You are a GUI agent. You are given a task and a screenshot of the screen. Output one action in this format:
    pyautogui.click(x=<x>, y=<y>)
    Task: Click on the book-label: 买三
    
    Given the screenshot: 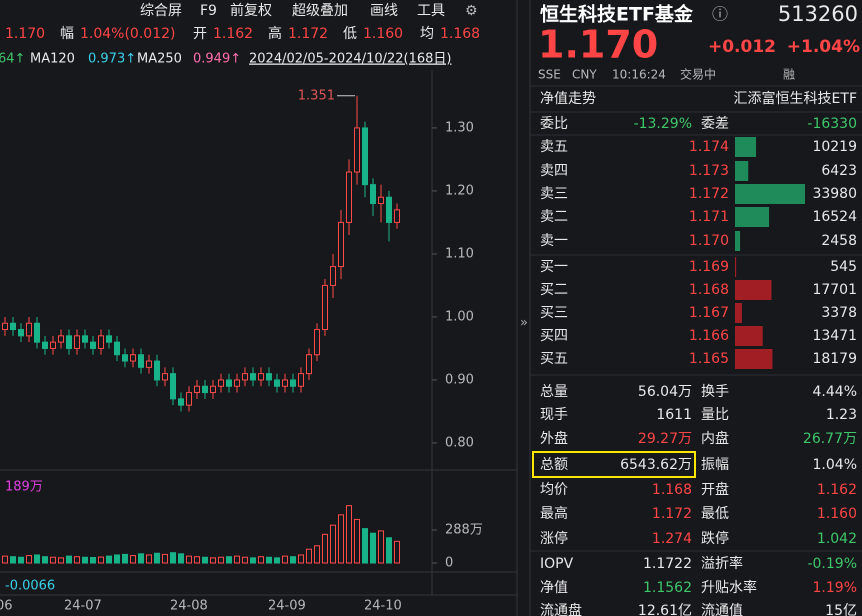 What is the action you would take?
    pyautogui.click(x=554, y=313)
    